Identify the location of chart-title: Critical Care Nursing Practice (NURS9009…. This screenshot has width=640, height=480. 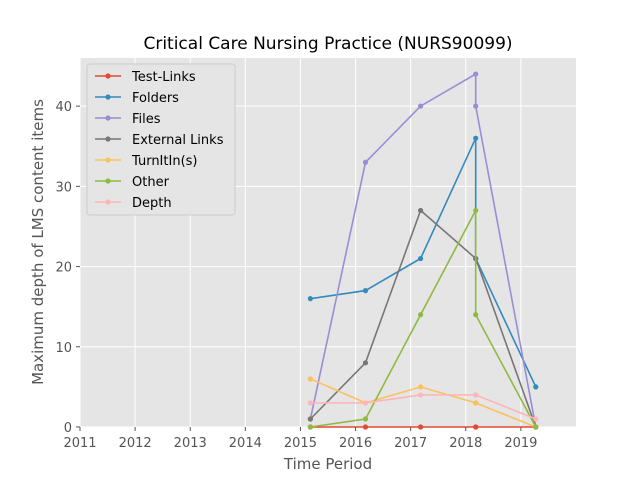
(327, 44).